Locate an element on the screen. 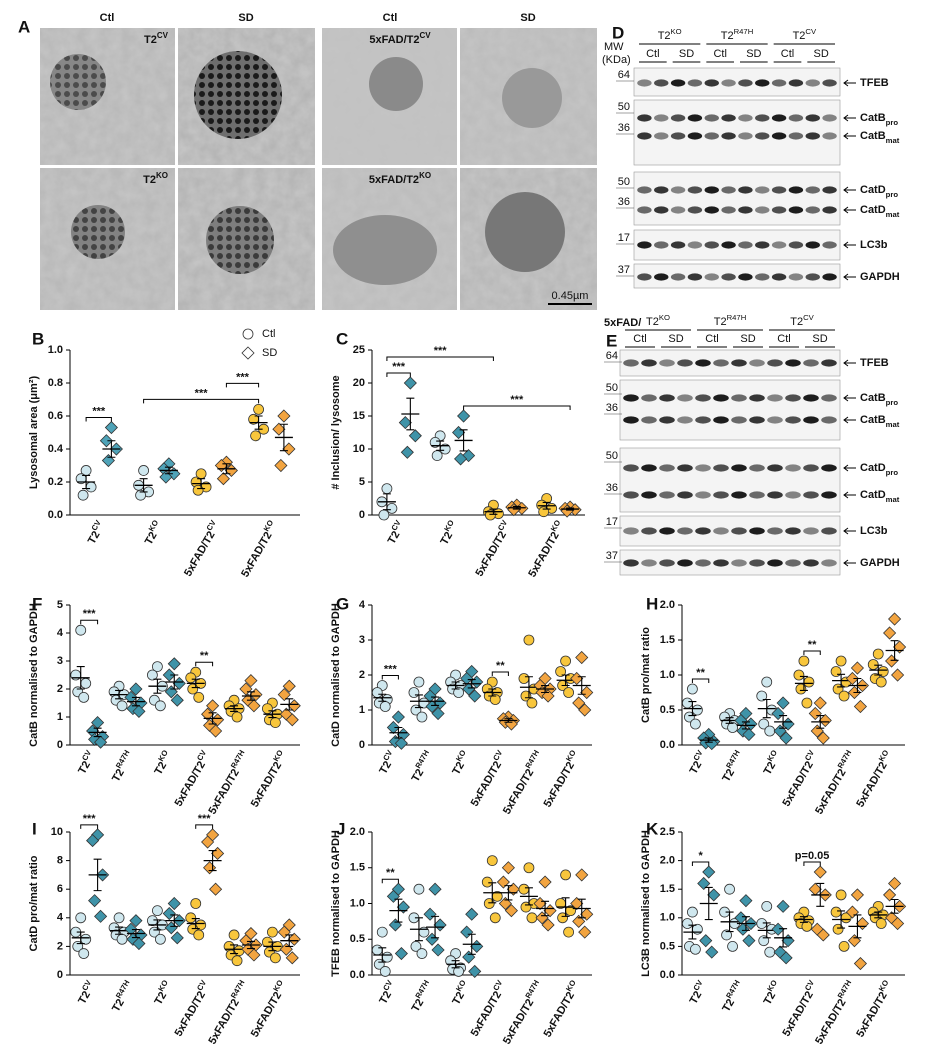 The height and width of the screenshot is (1050, 925). y-tick-label: 25 is located at coordinates (359, 350).